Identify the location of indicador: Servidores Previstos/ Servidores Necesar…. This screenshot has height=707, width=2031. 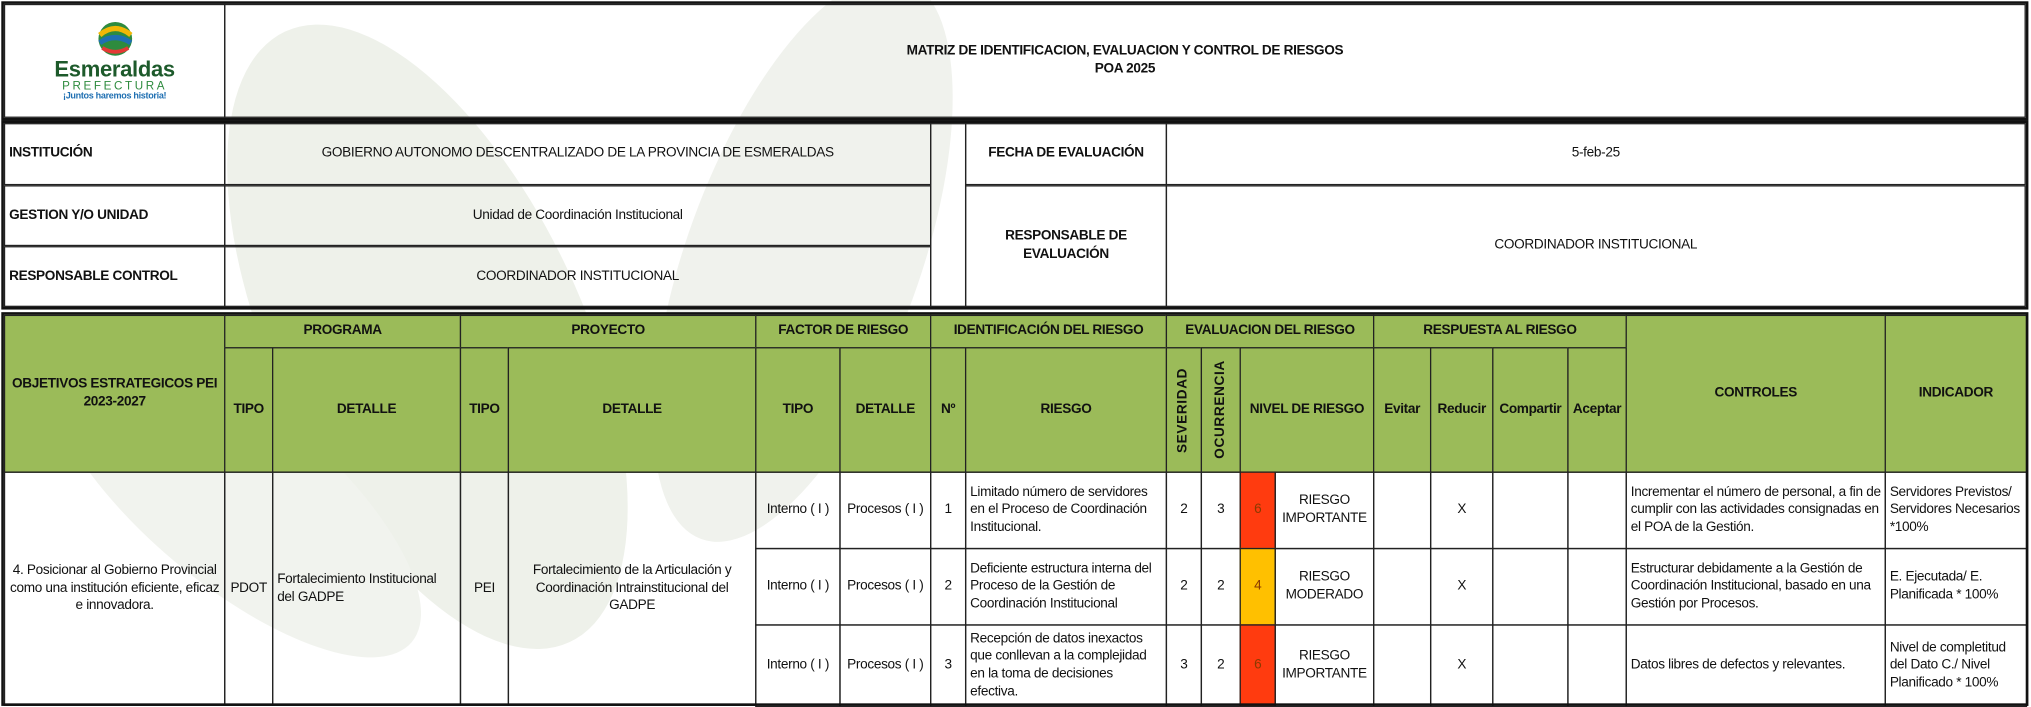
(1956, 510).